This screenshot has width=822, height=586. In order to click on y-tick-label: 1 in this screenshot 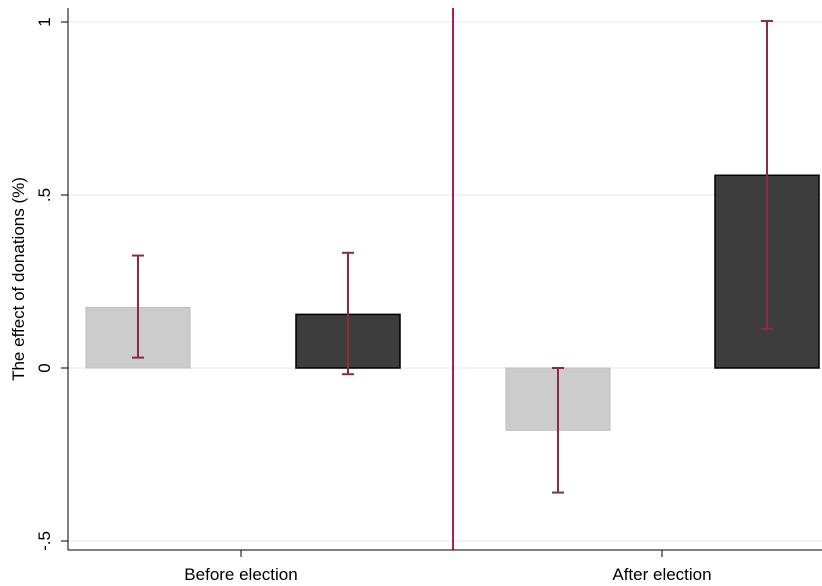, I will do `click(44, 21)`.